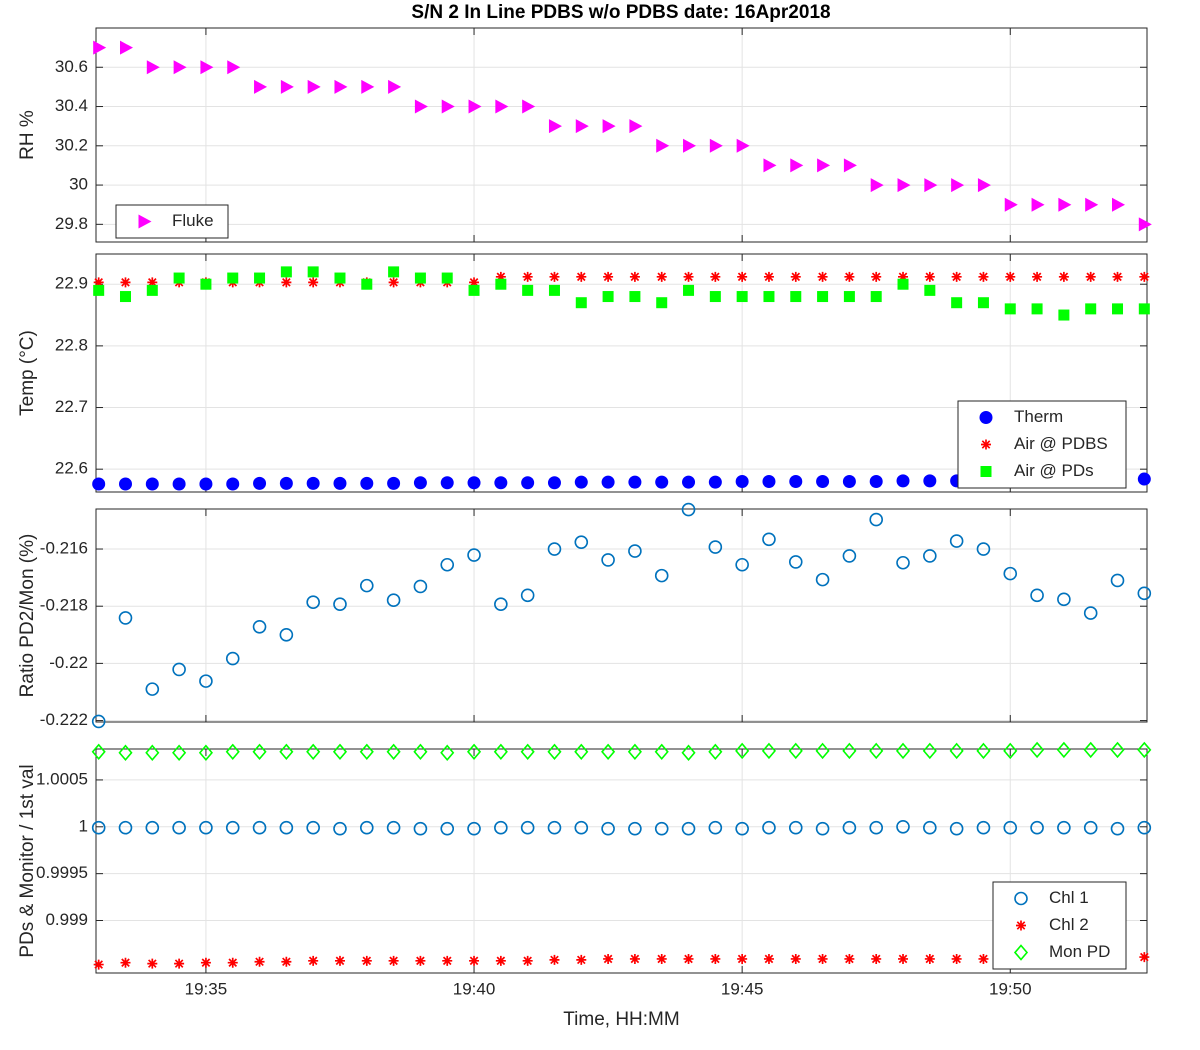  Describe the element at coordinates (71, 283) in the screenshot. I see `y-tick-label: 22.9` at that location.